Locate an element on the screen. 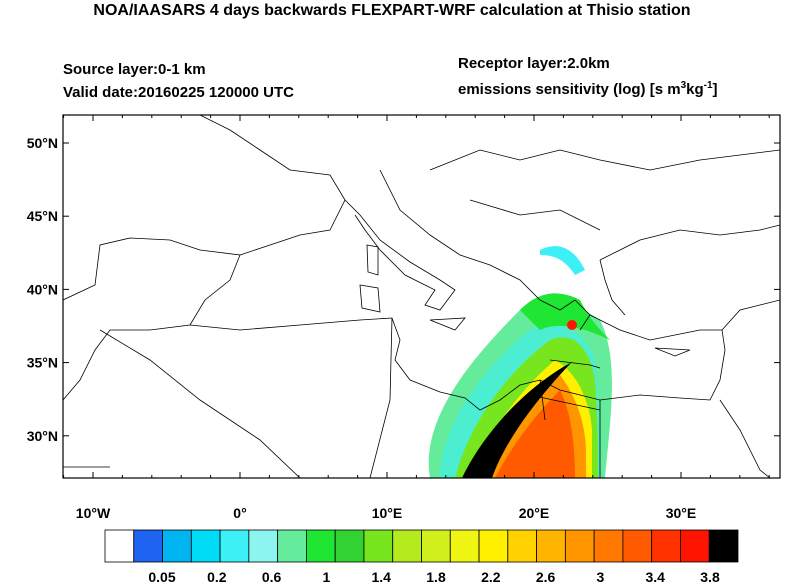  colorbar-label: 0.05 is located at coordinates (161, 577).